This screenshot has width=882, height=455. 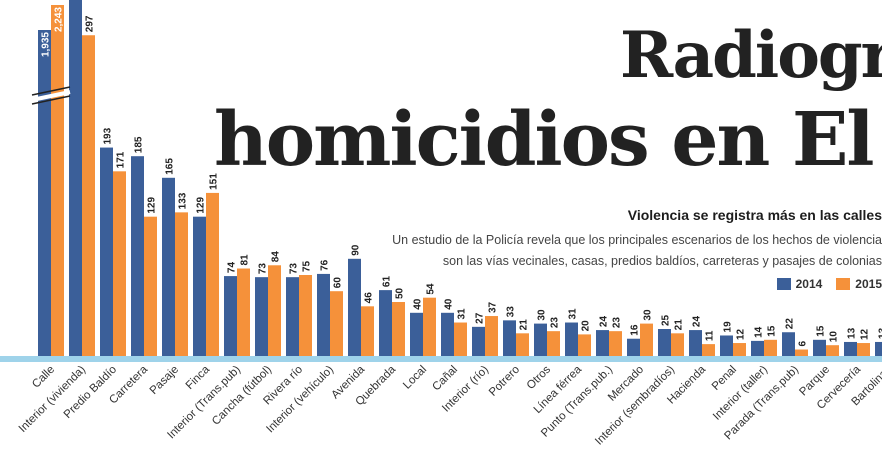 What do you see at coordinates (445, 379) in the screenshot?
I see `category-label-13: Cañal` at bounding box center [445, 379].